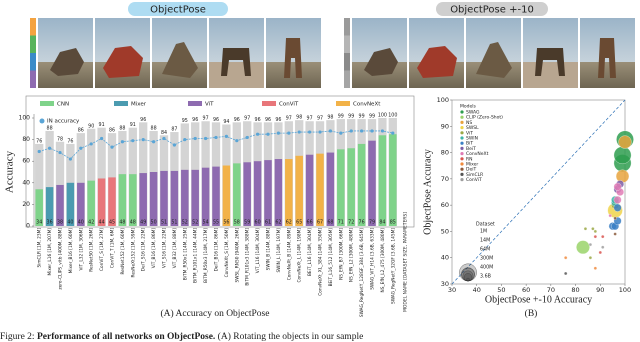  What do you see at coordinates (268, 223) in the screenshot?
I see `value-label: 61` at bounding box center [268, 223].